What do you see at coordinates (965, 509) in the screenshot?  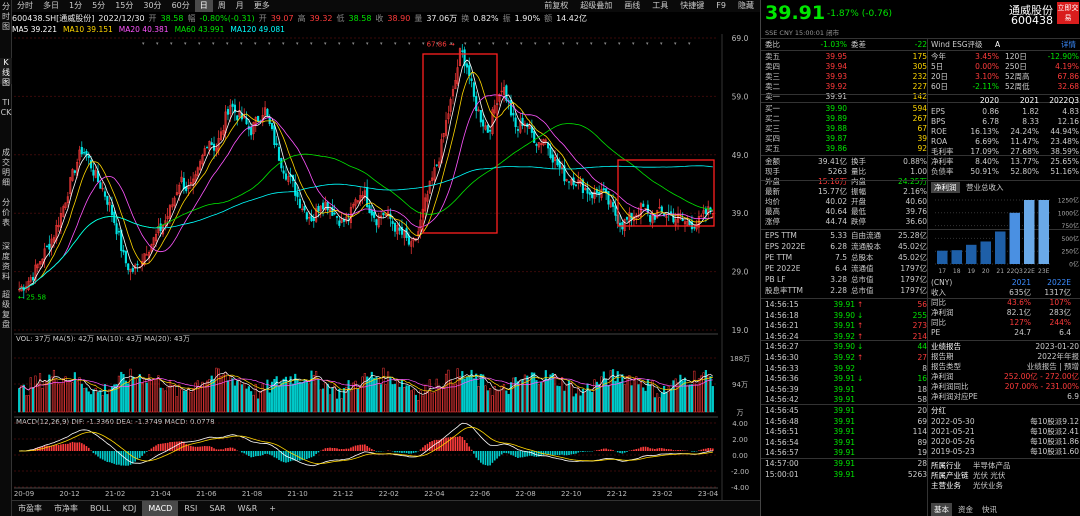 I see `right-tab-1: 资金` at bounding box center [965, 509].